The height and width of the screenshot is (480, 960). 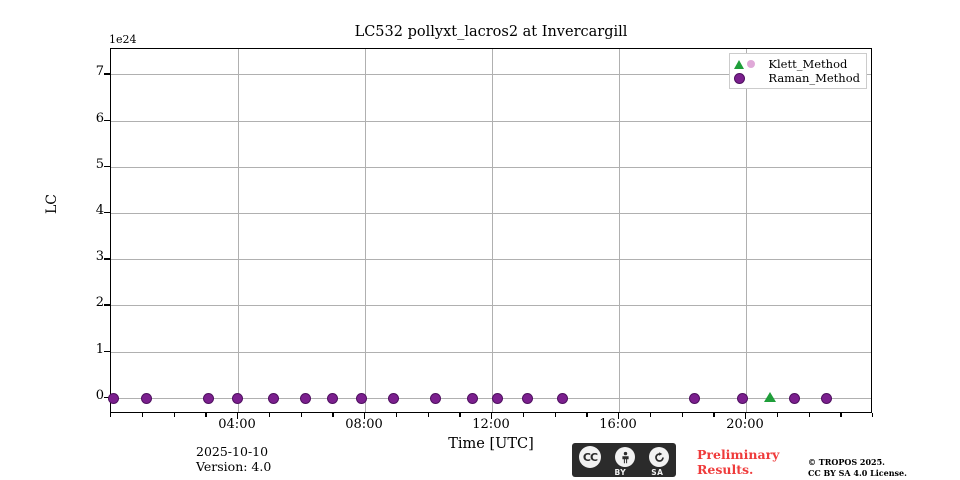 I want to click on preliminary-results-notice: Preliminary Results., so click(x=738, y=462).